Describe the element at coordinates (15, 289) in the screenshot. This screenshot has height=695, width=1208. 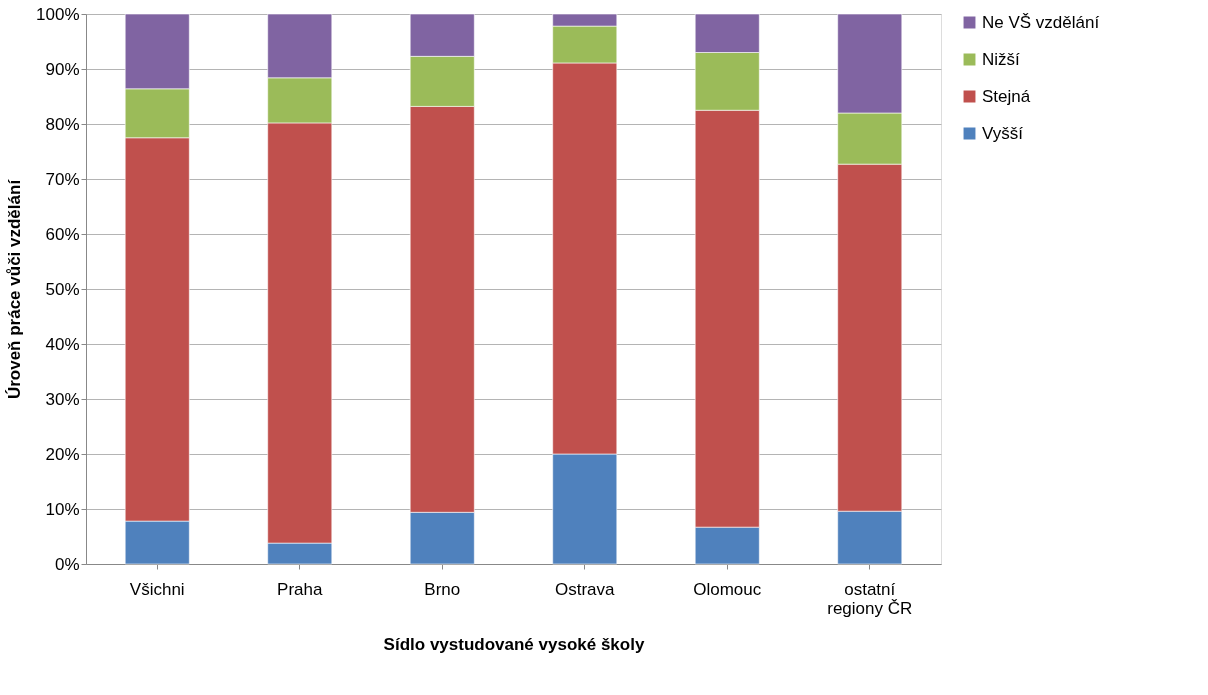
I see `y-axis-title: Úroveň práce vůči vzdělání` at that location.